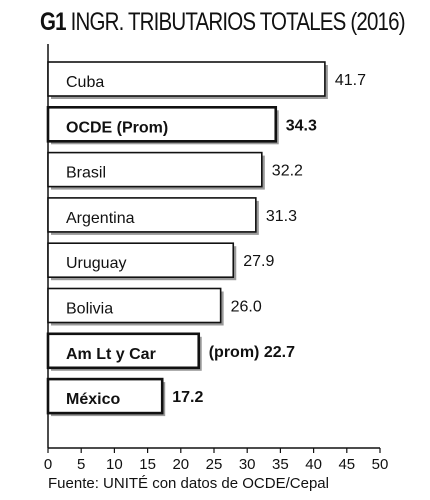 This screenshot has height=500, width=430. I want to click on x-tick-label-8: 40, so click(313, 464).